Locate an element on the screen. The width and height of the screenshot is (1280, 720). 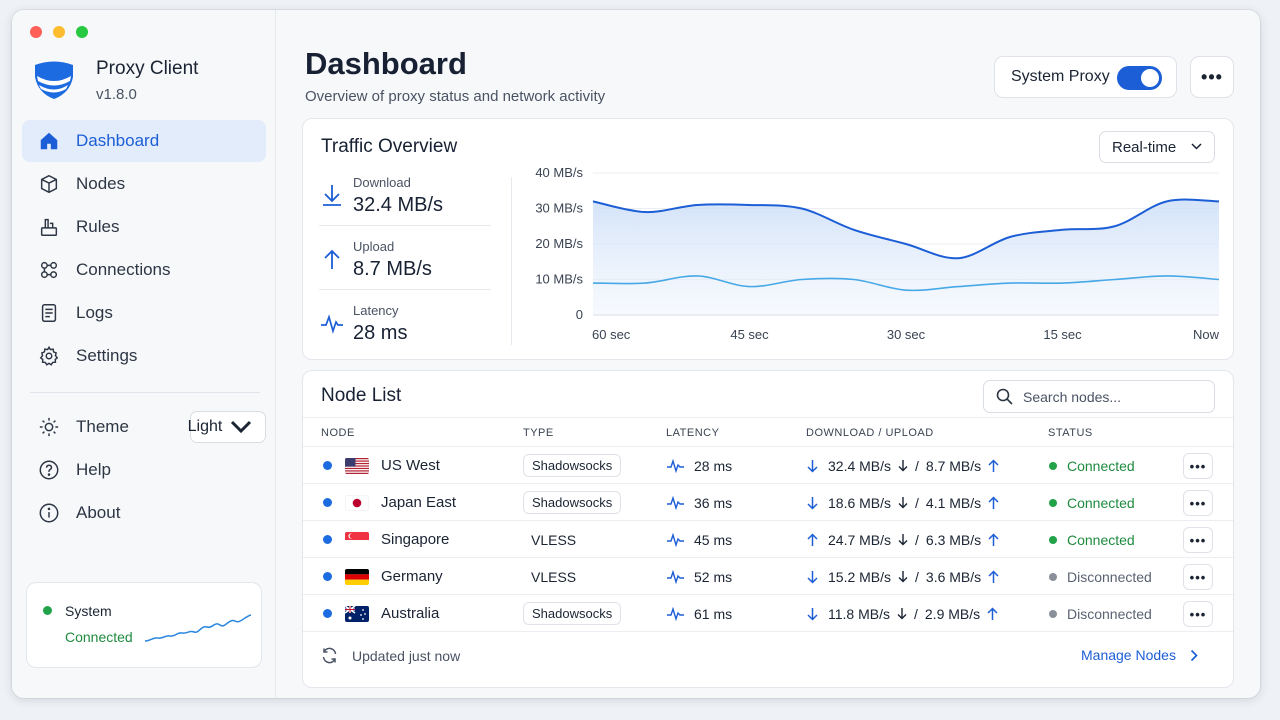
flag-au-icon is located at coordinates (357, 613).